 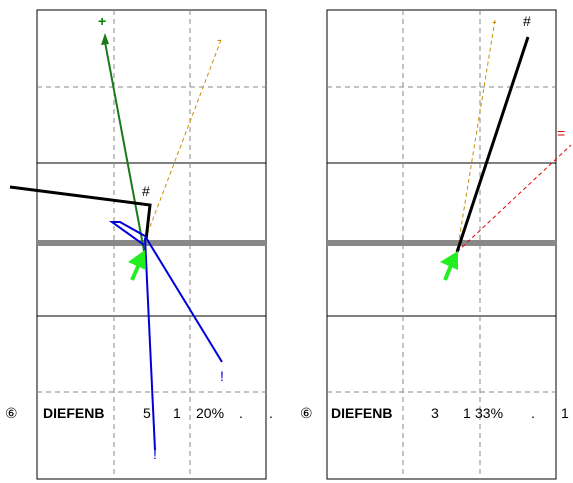 What do you see at coordinates (73, 413) in the screenshot?
I see `left-name: DIEFENB` at bounding box center [73, 413].